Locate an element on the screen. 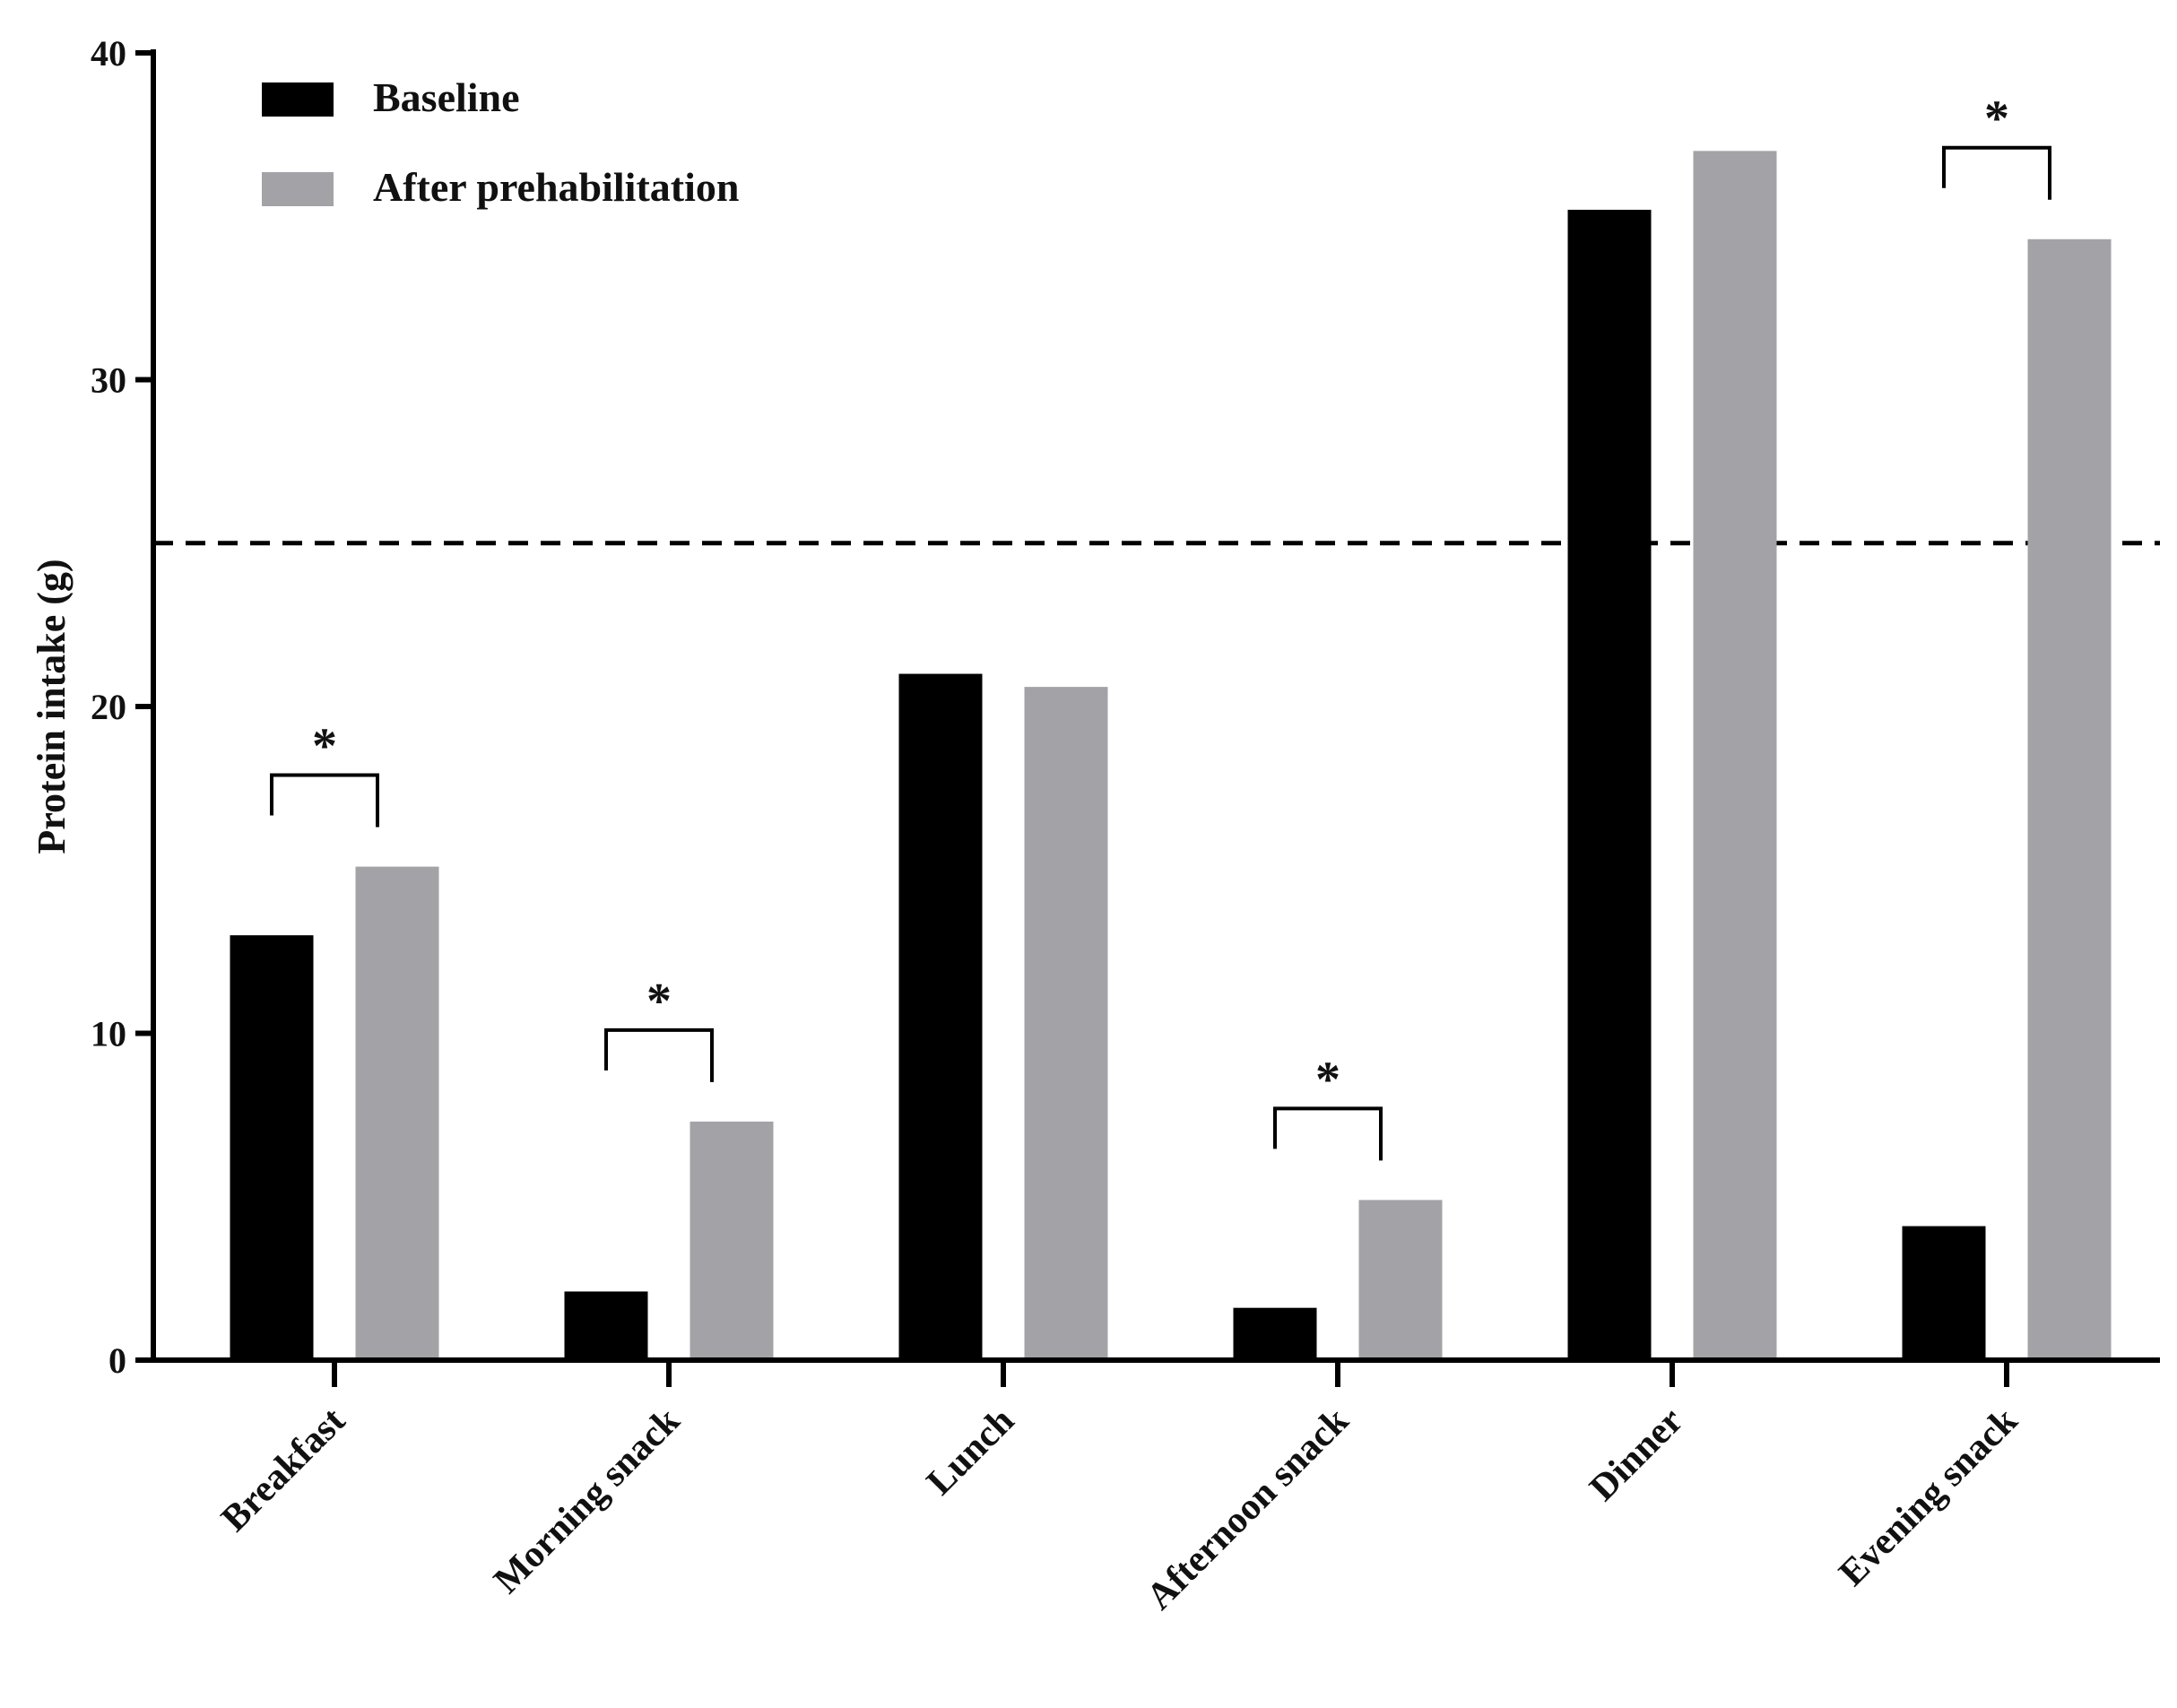 Image resolution: width=2177 pixels, height=1708 pixels. x-tick-label: Afternoon snack is located at coordinates (1248, 1508).